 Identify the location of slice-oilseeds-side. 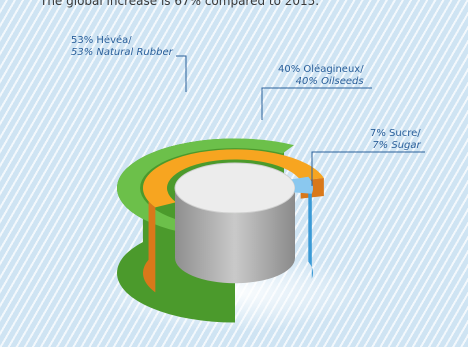
(149, 233).